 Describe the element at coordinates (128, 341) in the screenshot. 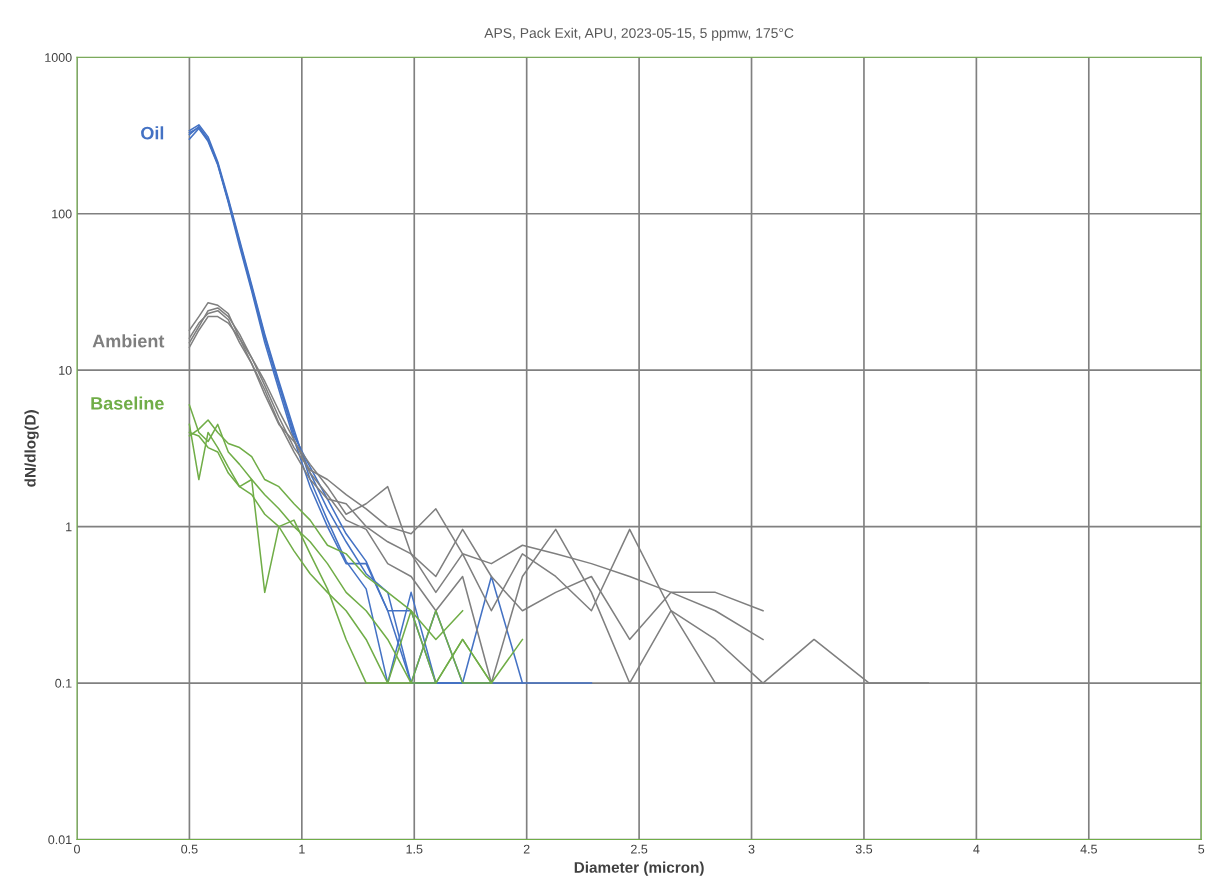

I see `series-label: Ambient` at that location.